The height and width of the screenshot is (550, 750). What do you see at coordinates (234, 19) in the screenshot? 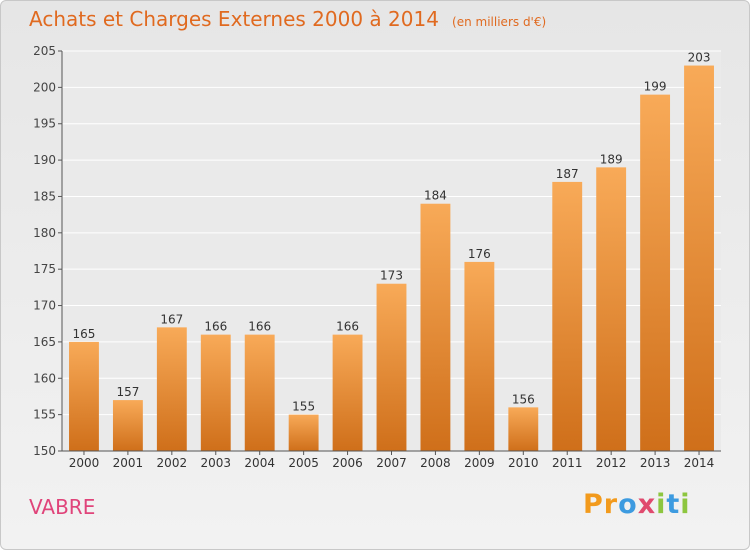
I see `chart-title: Achats et Charges Externes 2000 à 2014` at bounding box center [234, 19].